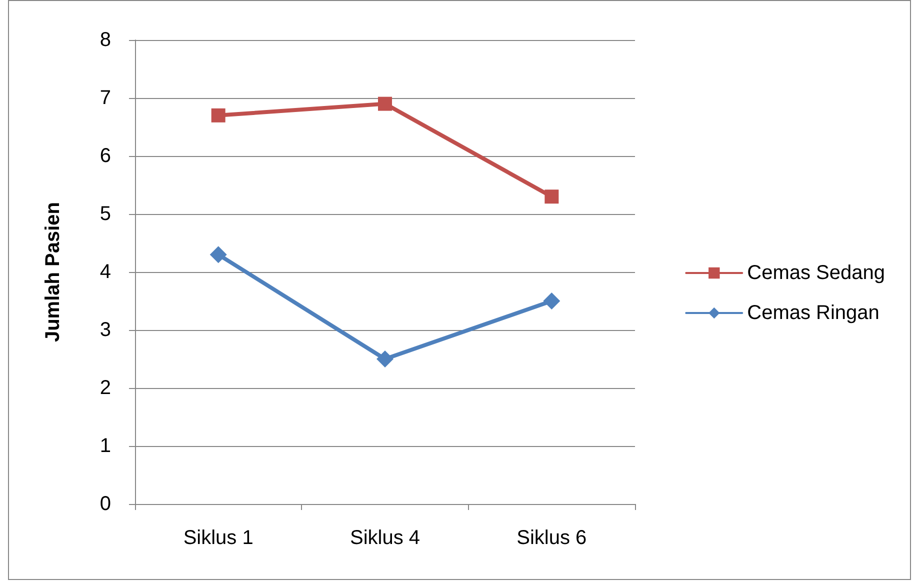 This screenshot has height=584, width=915. Describe the element at coordinates (105, 156) in the screenshot. I see `y-tick-label: 6` at that location.